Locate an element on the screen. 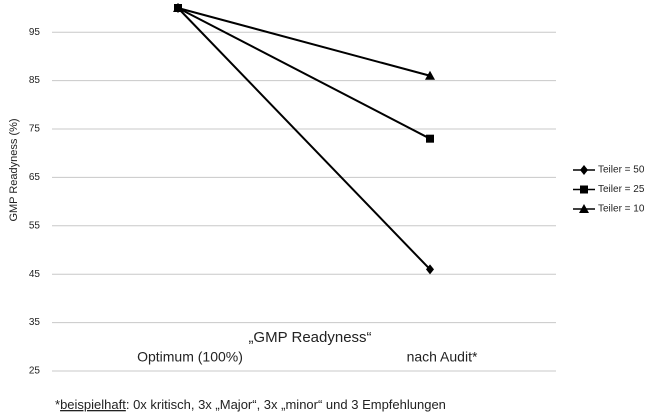  x-axis-label: „GMP Readyness“ is located at coordinates (309, 337).